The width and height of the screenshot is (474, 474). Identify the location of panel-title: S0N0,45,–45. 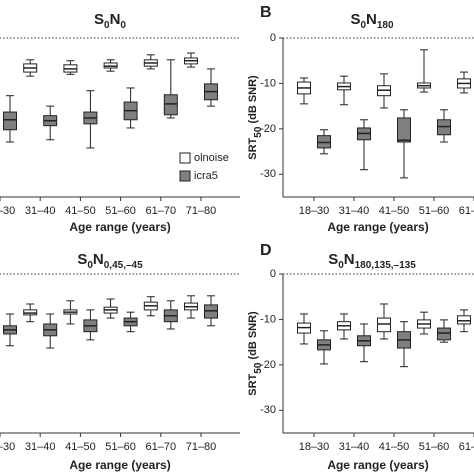
(110, 261).